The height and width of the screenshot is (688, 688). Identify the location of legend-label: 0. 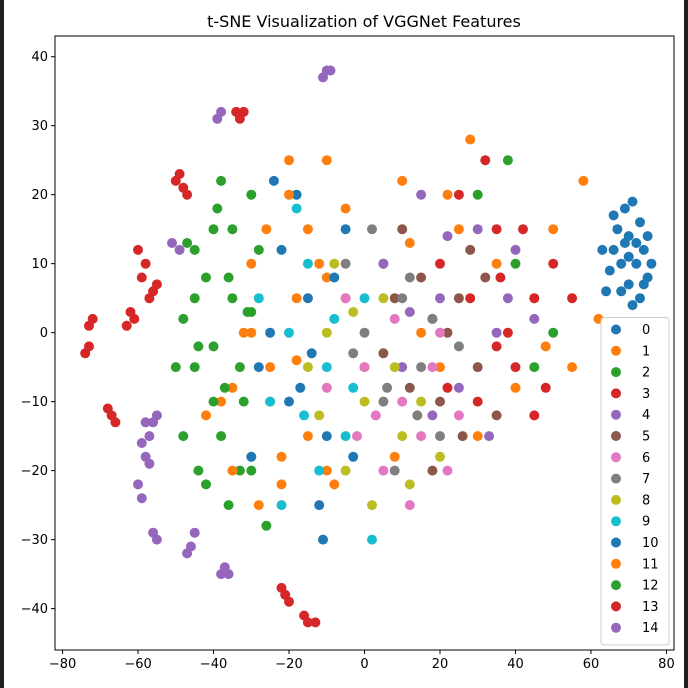
(646, 330).